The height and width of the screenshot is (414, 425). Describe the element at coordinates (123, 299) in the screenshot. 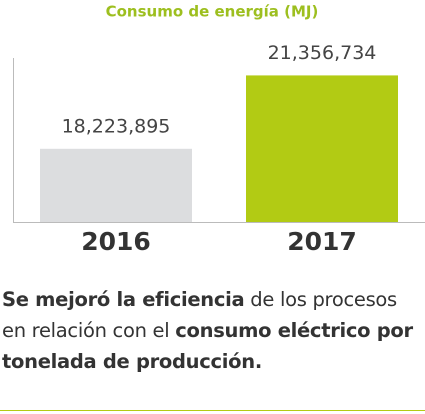

I see `caption-text: Se mejoró la eficiencia` at that location.